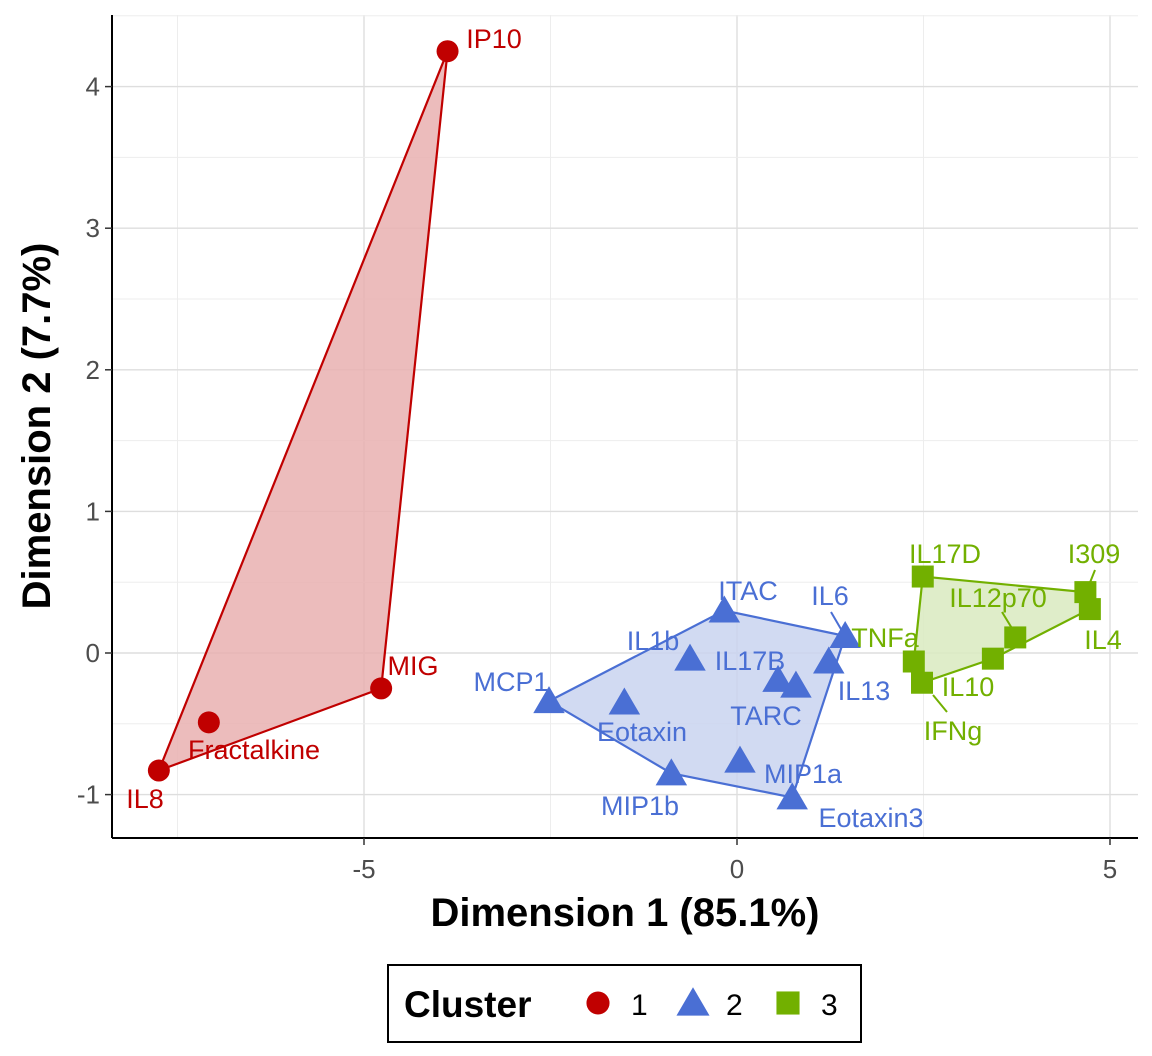 The width and height of the screenshot is (1152, 1056). What do you see at coordinates (766, 716) in the screenshot?
I see `label-tarc: TARC` at bounding box center [766, 716].